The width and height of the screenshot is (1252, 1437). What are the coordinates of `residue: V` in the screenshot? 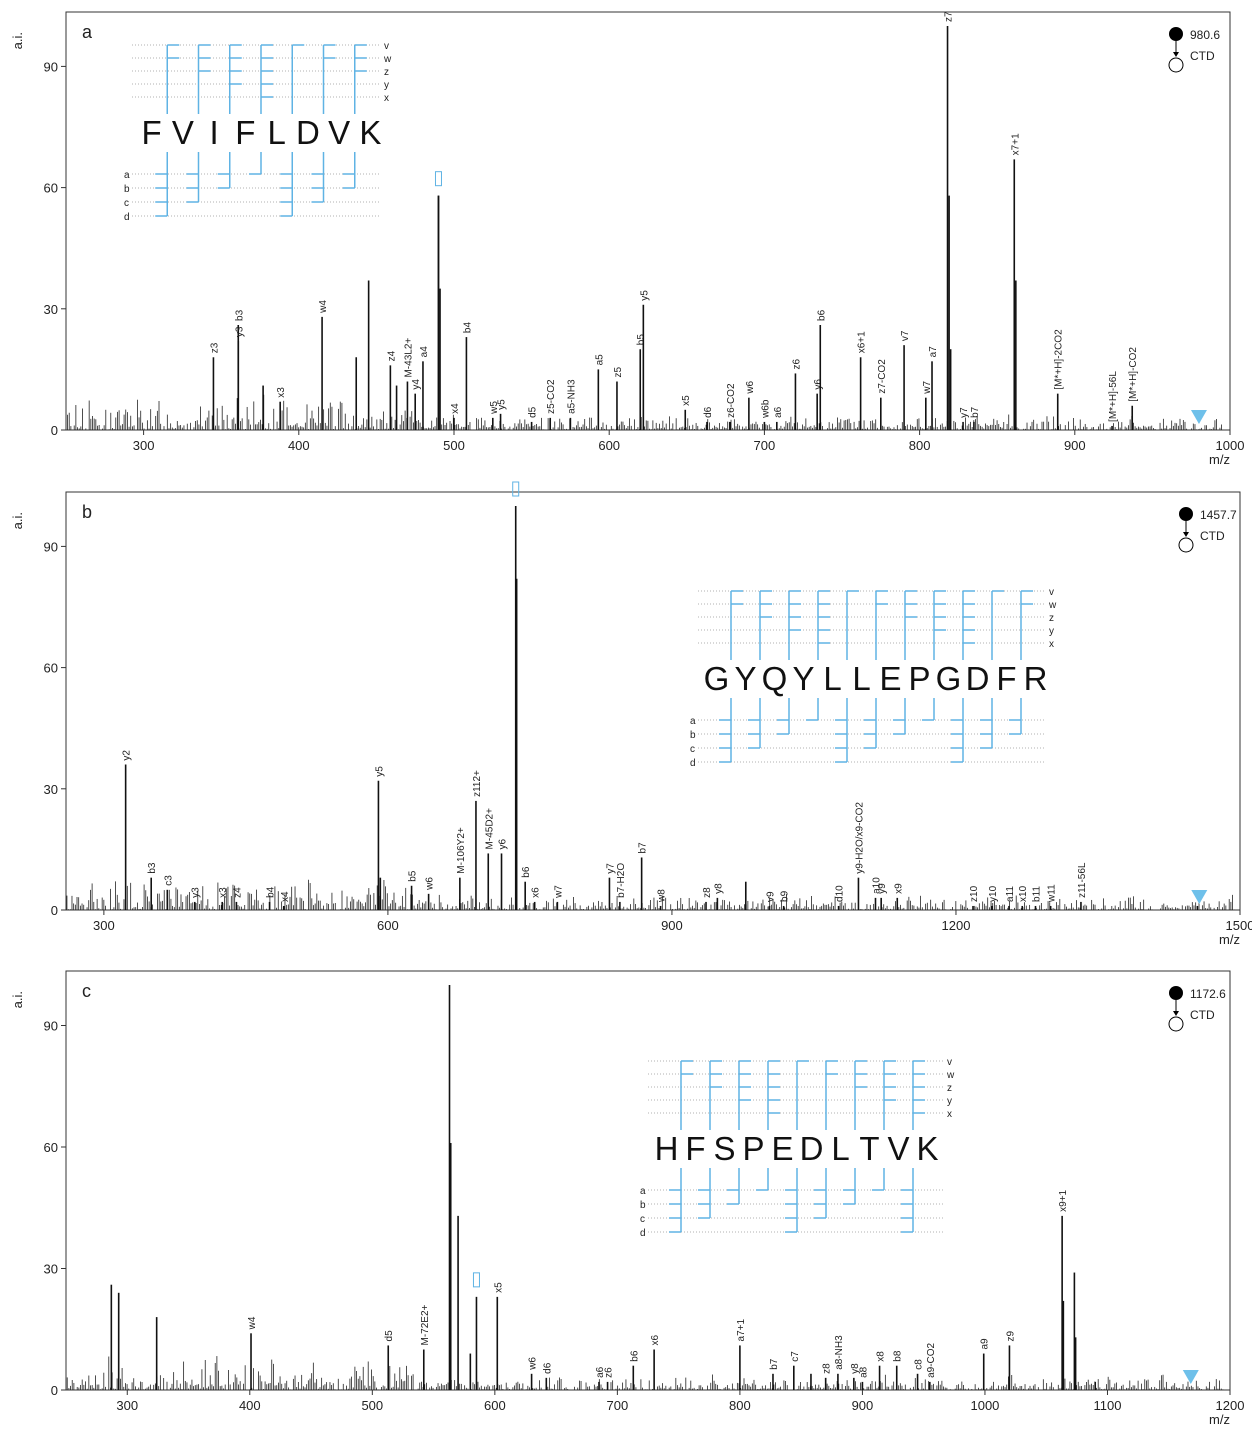 It's located at (183, 132).